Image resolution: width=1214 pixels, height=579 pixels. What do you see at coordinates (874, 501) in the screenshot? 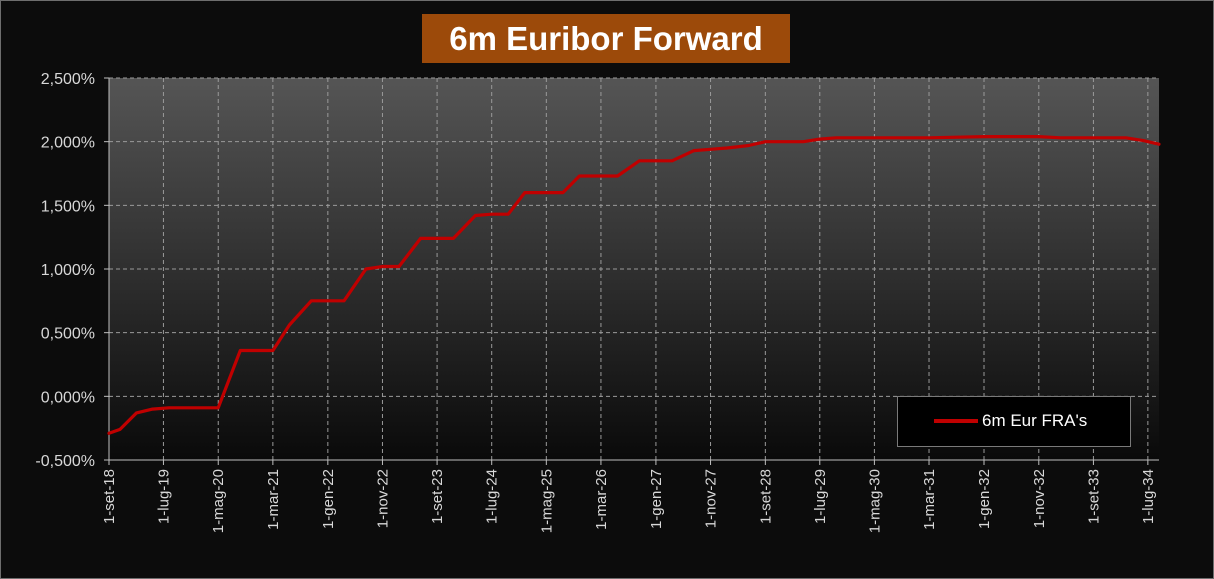
I see `x-tick-label: 1-mag-30` at bounding box center [874, 501].